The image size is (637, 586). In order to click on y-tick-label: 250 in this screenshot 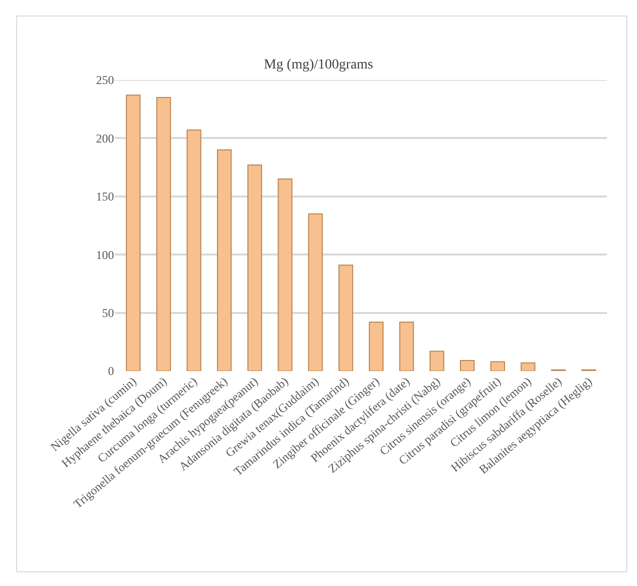, I will do `click(105, 80)`.